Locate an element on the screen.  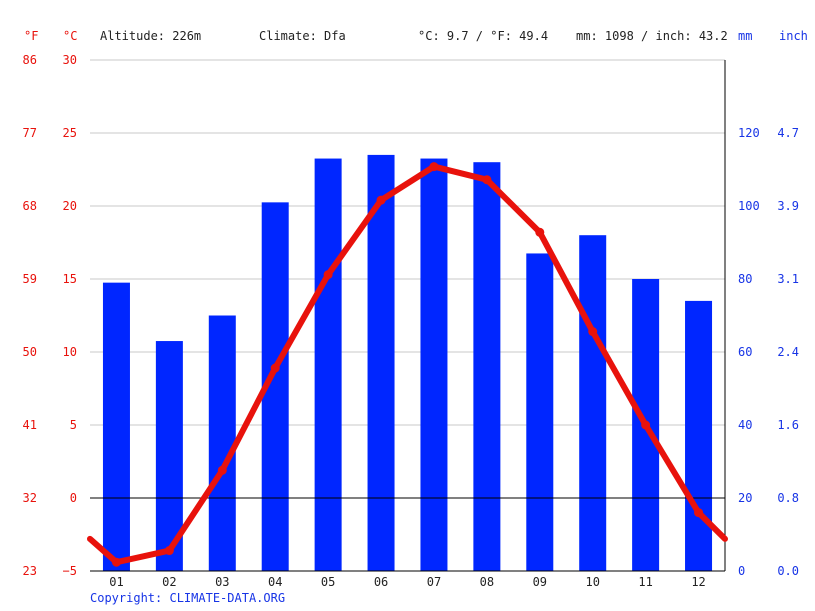
fahrenheit-tick-label: 50 is located at coordinates (30, 352).